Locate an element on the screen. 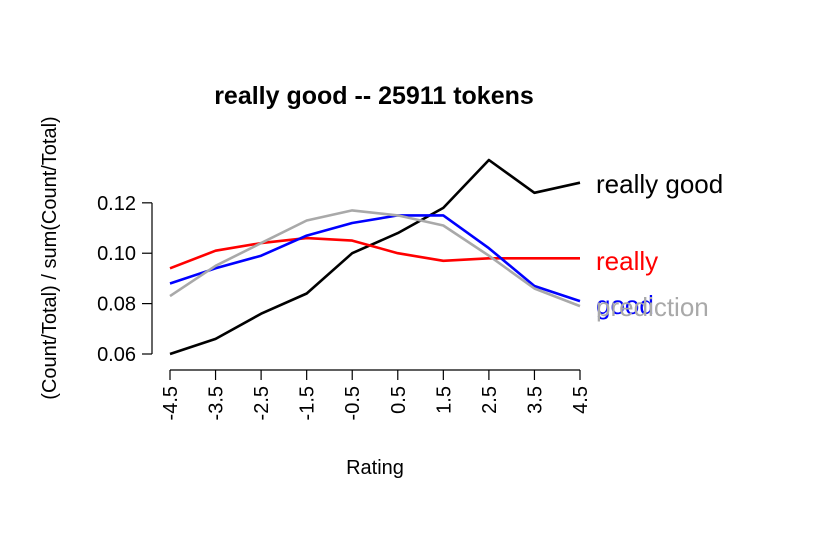 This screenshot has height=545, width=839. series-label-really-good: really good is located at coordinates (659, 184).